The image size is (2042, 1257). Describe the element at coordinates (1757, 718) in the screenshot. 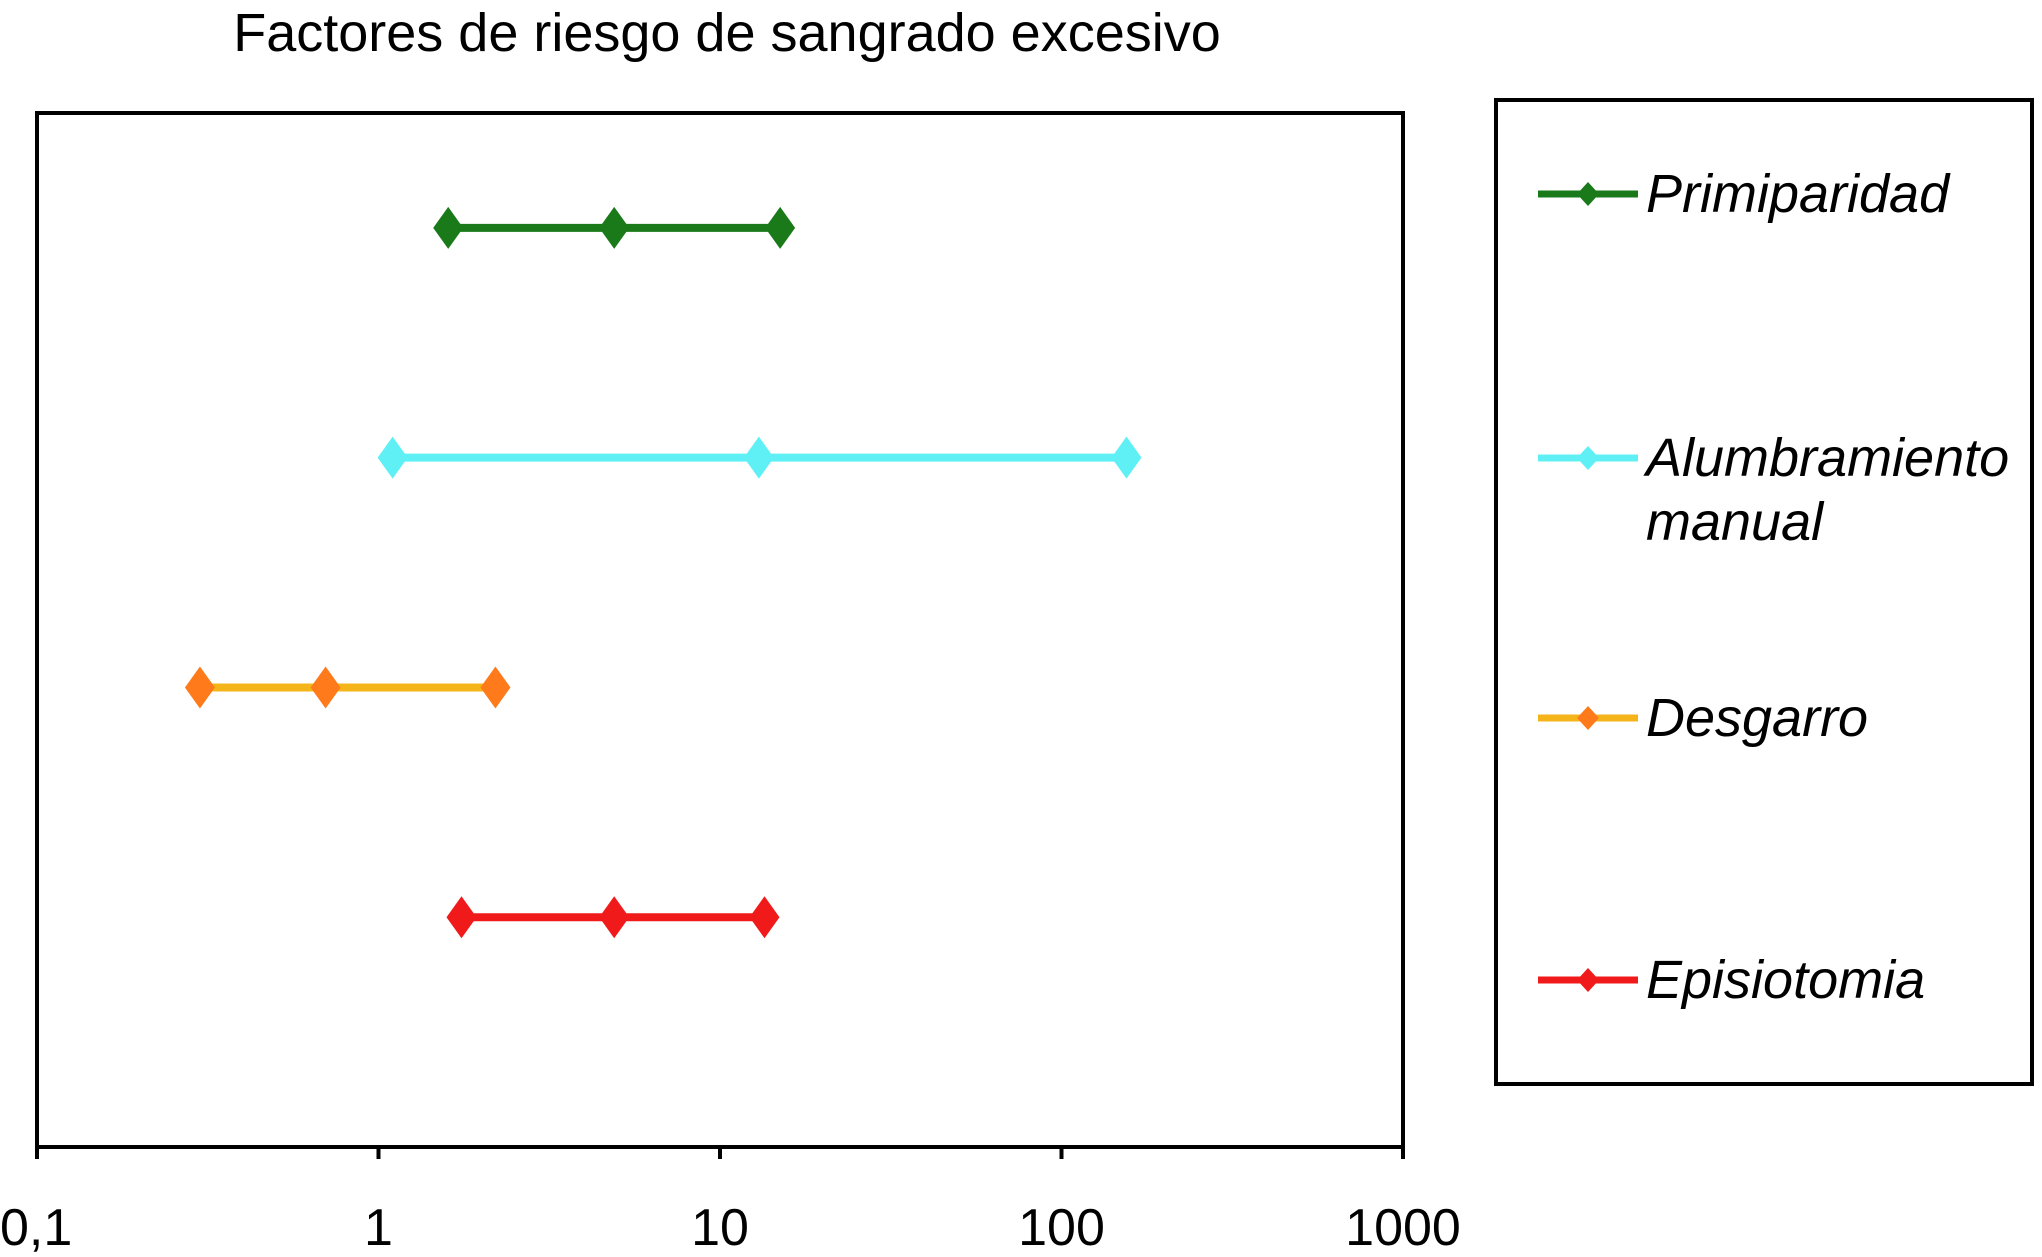

I see `legend-label-desgarro: Desgarro` at that location.